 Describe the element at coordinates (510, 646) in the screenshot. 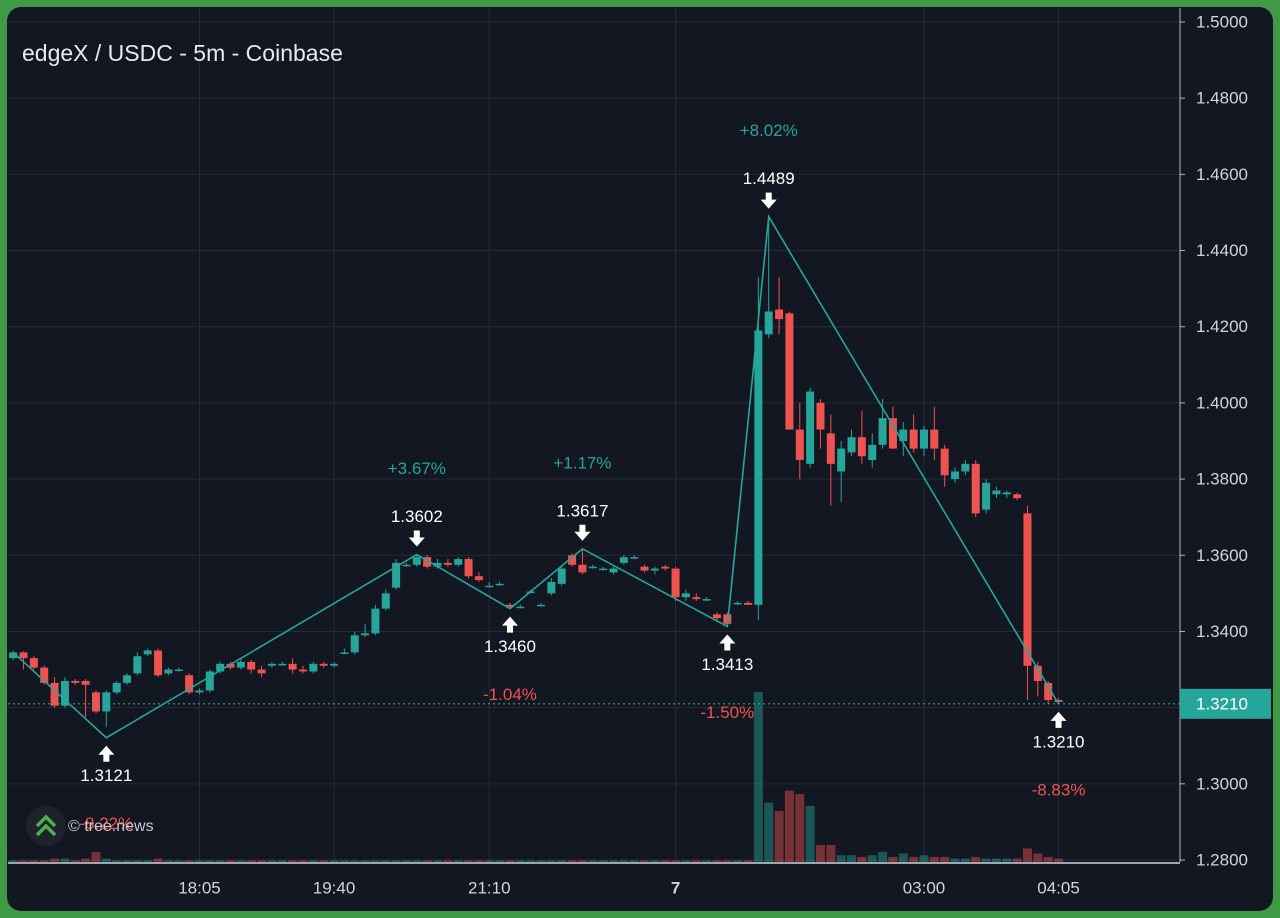

I see `pivot-label: 1.3460` at that location.